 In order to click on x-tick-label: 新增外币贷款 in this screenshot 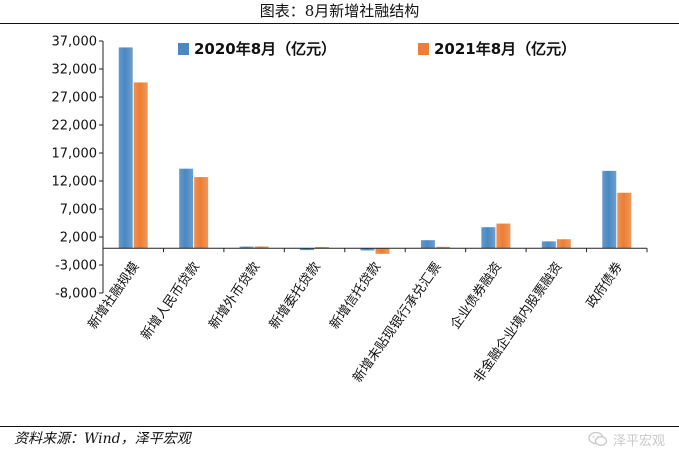, I will do `click(235, 295)`.